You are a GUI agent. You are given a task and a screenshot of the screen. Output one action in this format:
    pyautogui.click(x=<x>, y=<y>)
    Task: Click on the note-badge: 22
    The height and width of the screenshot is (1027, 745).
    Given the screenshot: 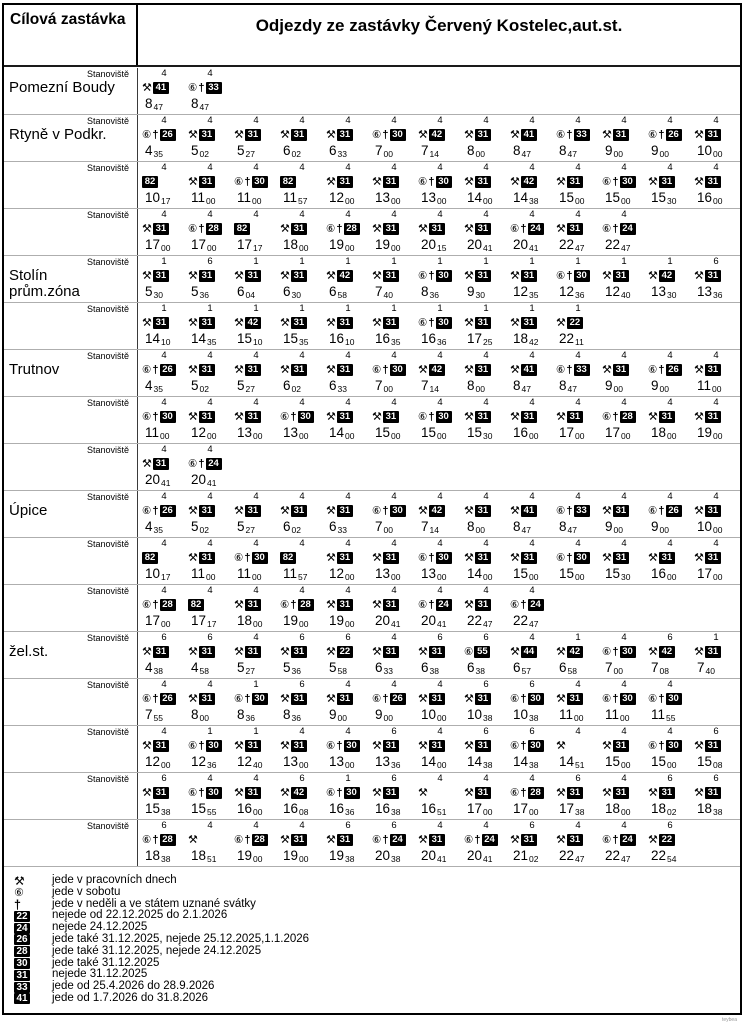 What is the action you would take?
    pyautogui.click(x=666, y=840)
    